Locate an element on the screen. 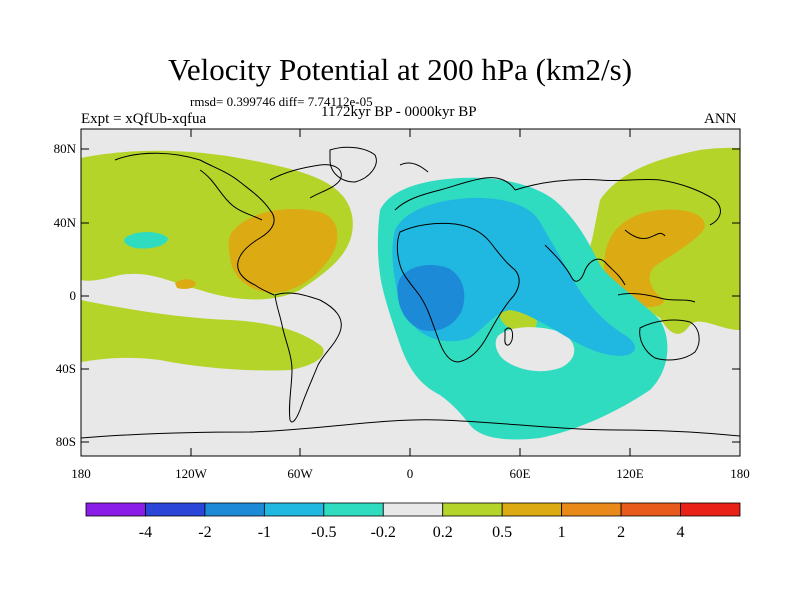 The height and width of the screenshot is (600, 800). experiment-label: Expt = xQfUb-xqfua is located at coordinates (144, 119).